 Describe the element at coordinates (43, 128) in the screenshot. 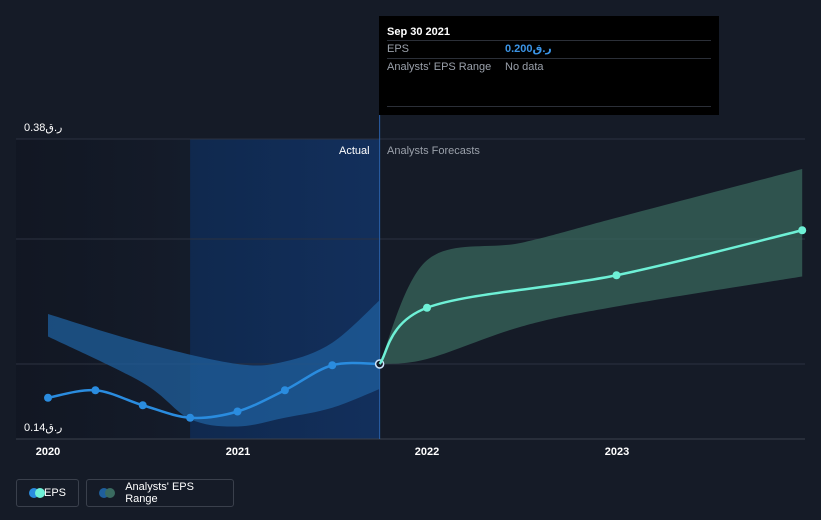

I see `y-axis-top-label: 0.38ر.ق` at that location.